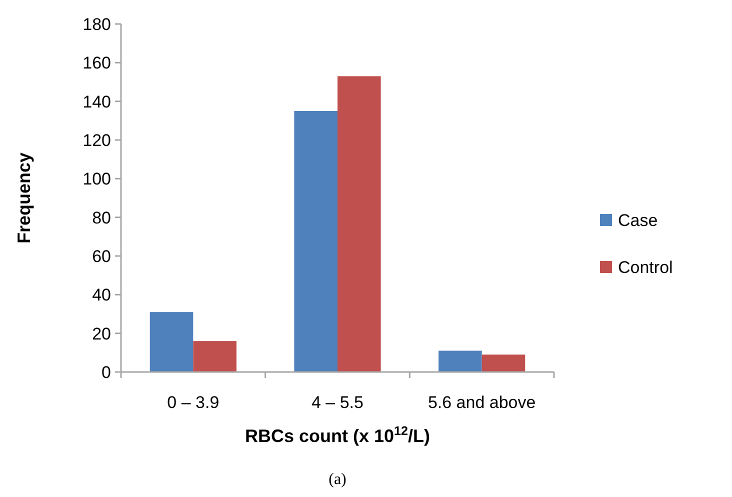  I want to click on y-tick-label: 0, so click(106, 372).